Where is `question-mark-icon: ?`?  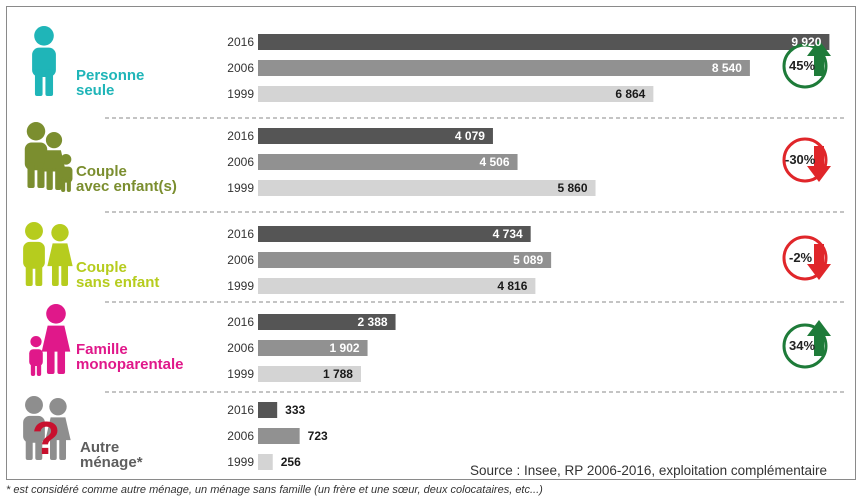
question-mark-icon: ? is located at coordinates (46, 438).